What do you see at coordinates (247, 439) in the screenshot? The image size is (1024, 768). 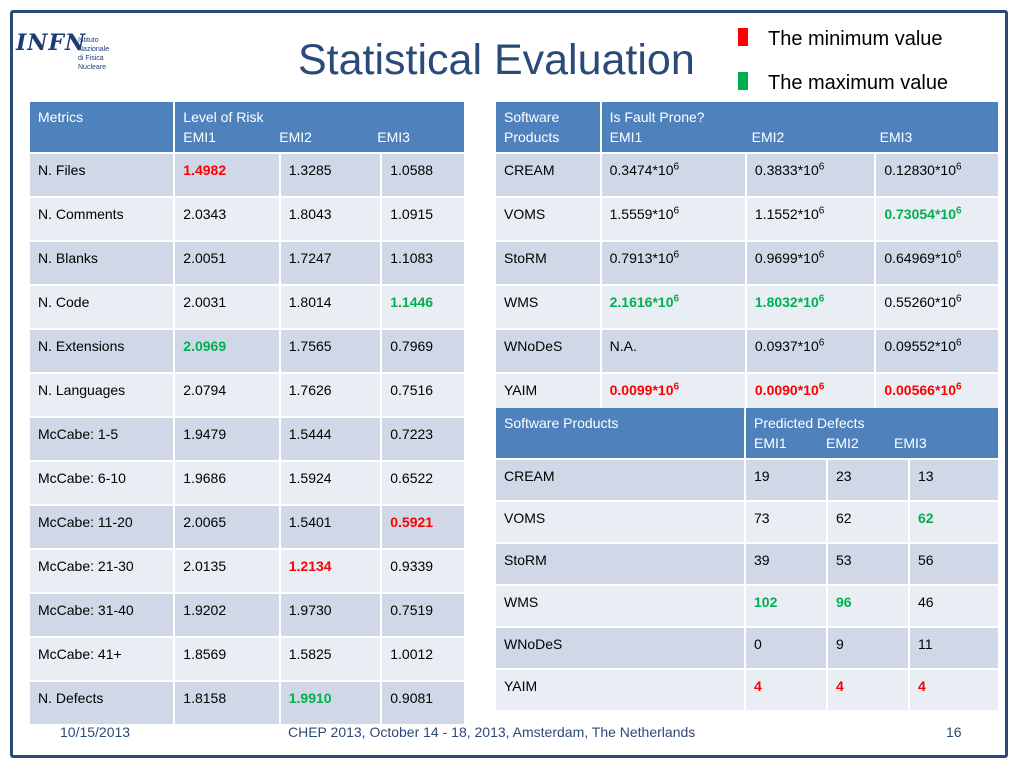 I see `table-row: McCabe: 1-5 1.9479 1.5444 0.7223` at bounding box center [247, 439].